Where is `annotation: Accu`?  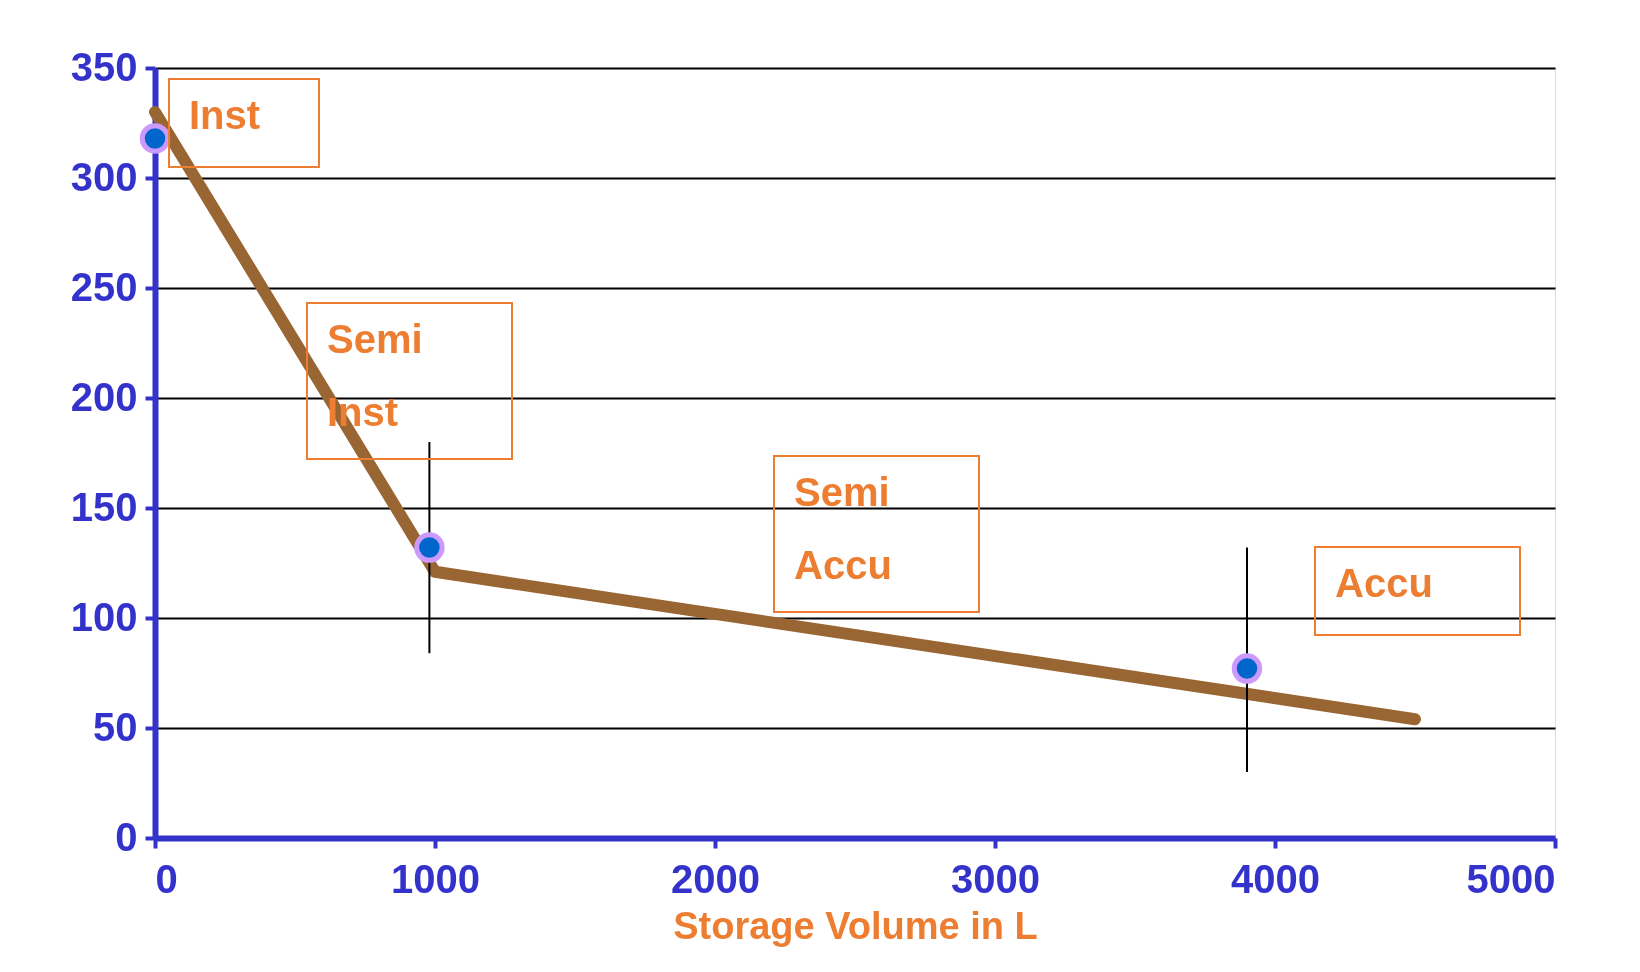
annotation: Accu is located at coordinates (1384, 583).